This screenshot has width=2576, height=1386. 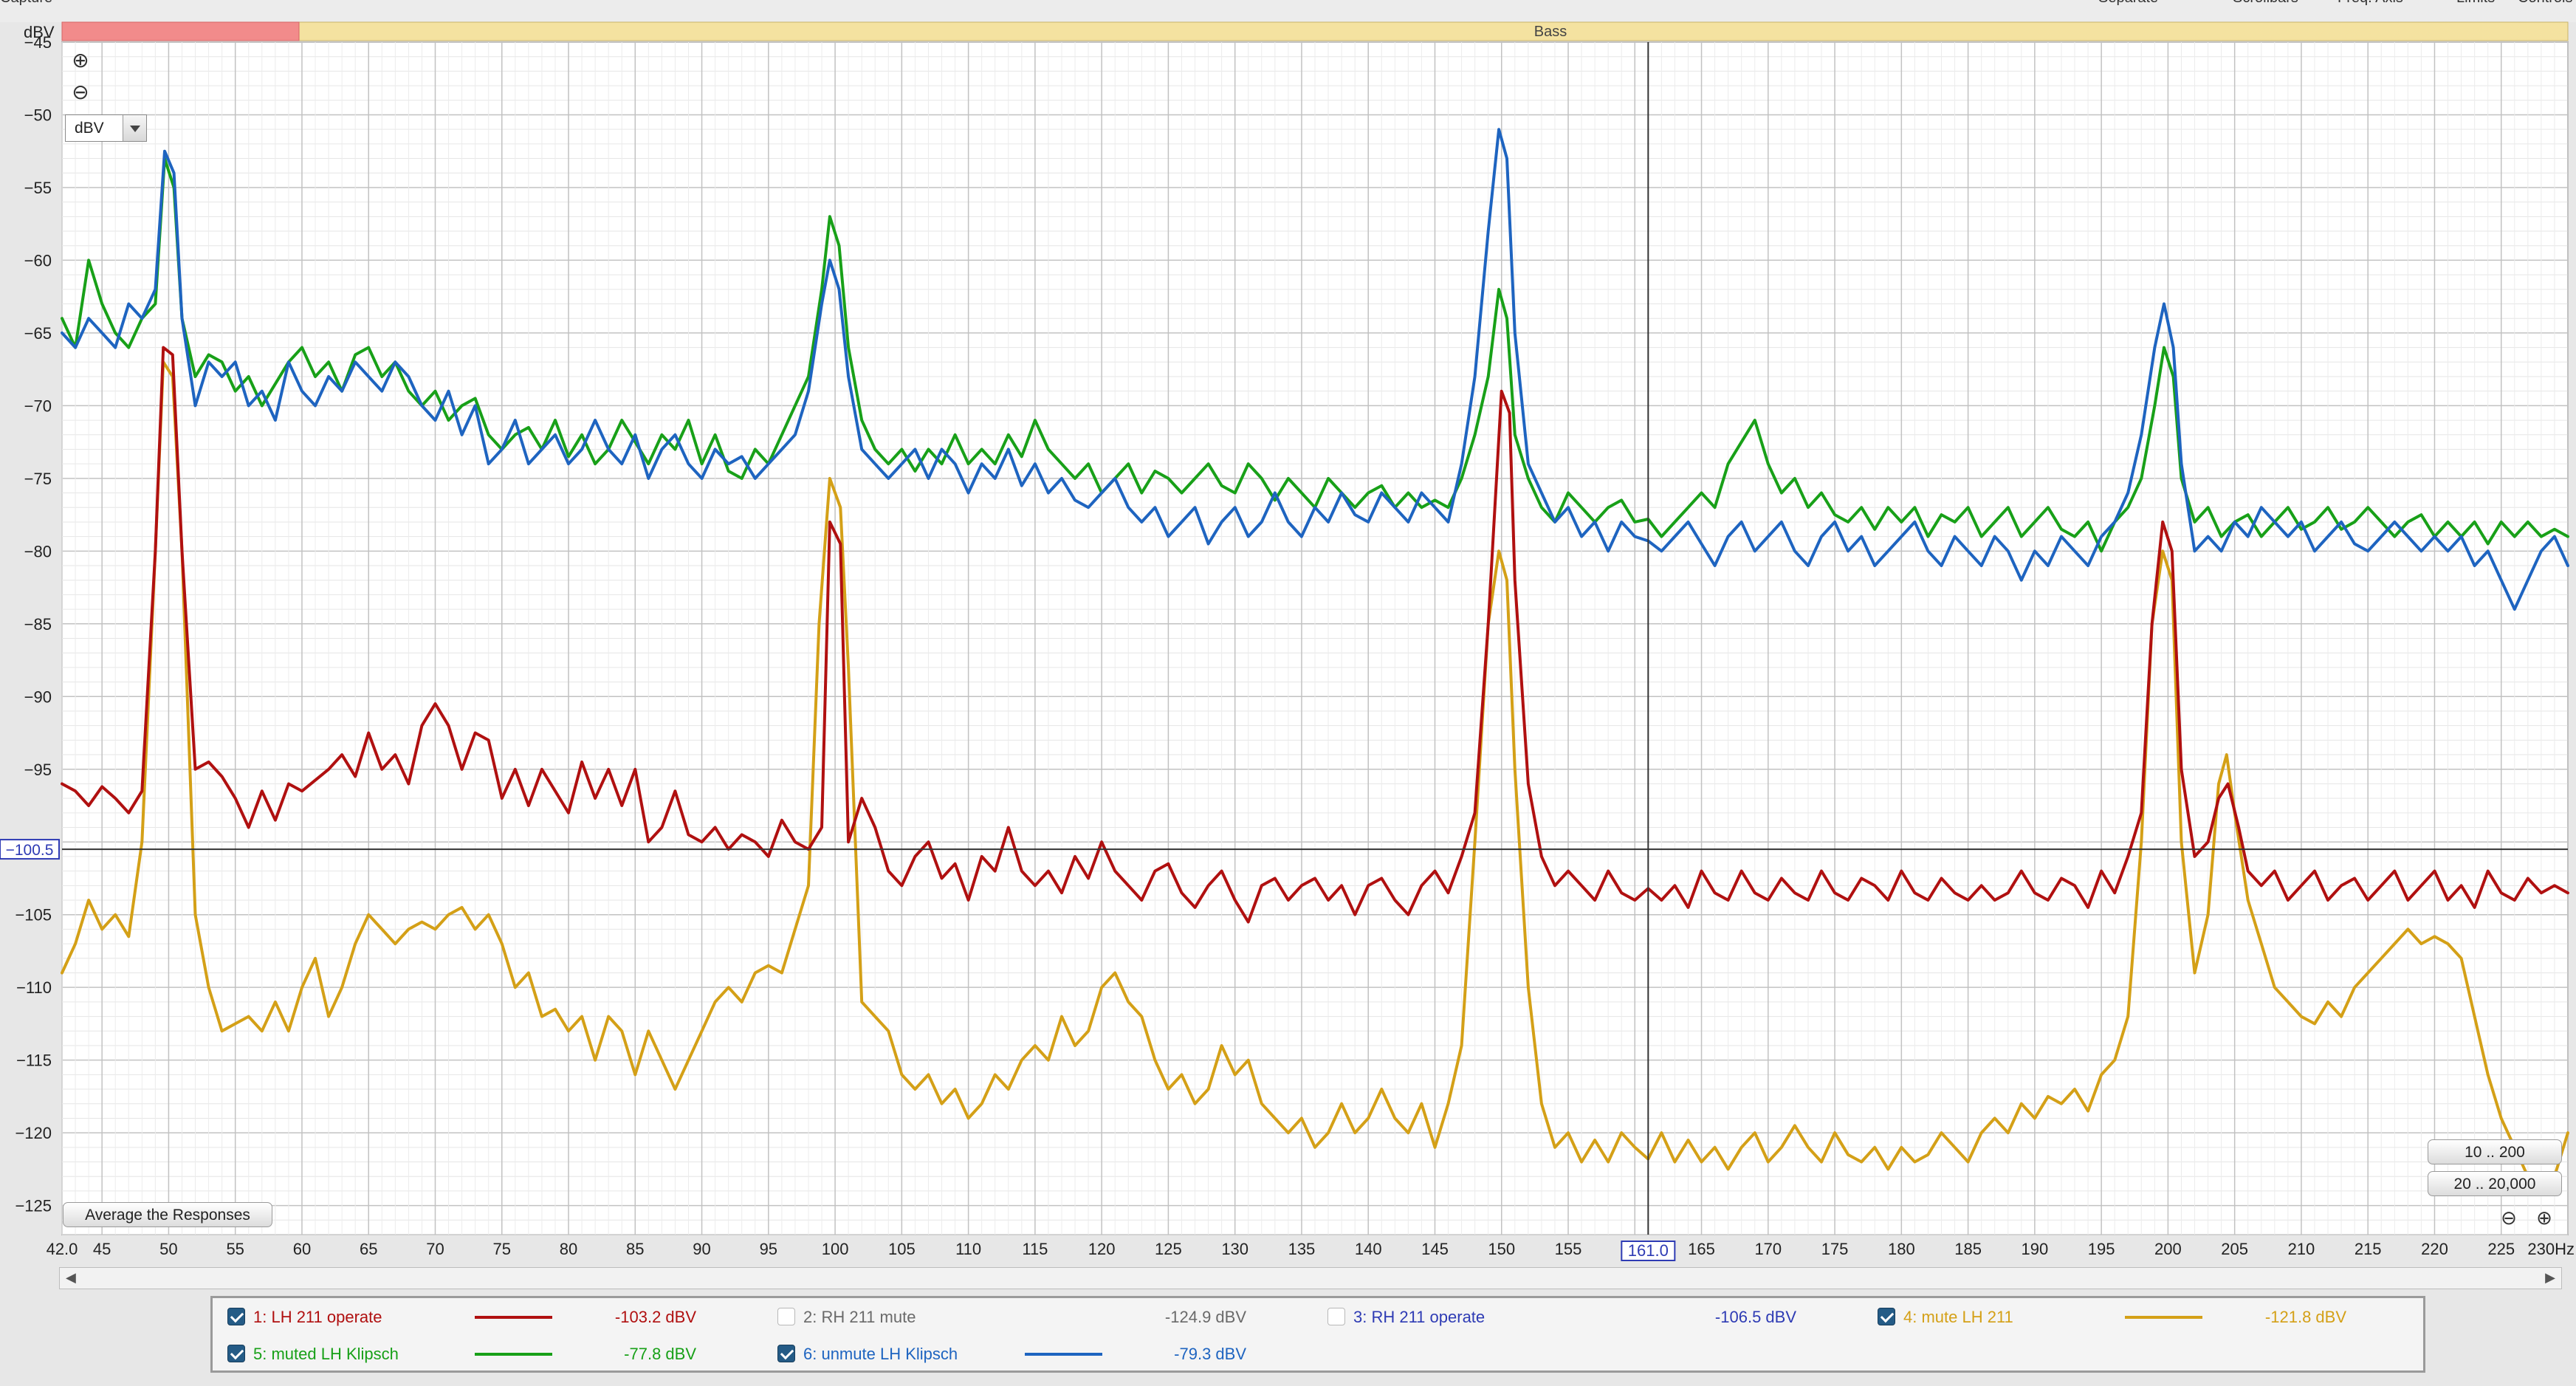 I want to click on legend-label: 1: LH 211 operate, so click(x=317, y=1317).